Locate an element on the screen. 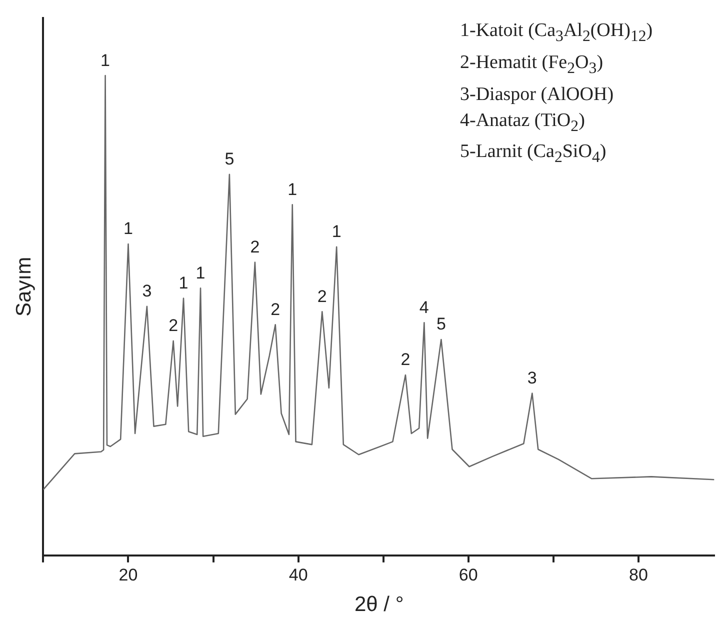  annotation: 3-Diaspor (AlOOH) is located at coordinates (537, 94).